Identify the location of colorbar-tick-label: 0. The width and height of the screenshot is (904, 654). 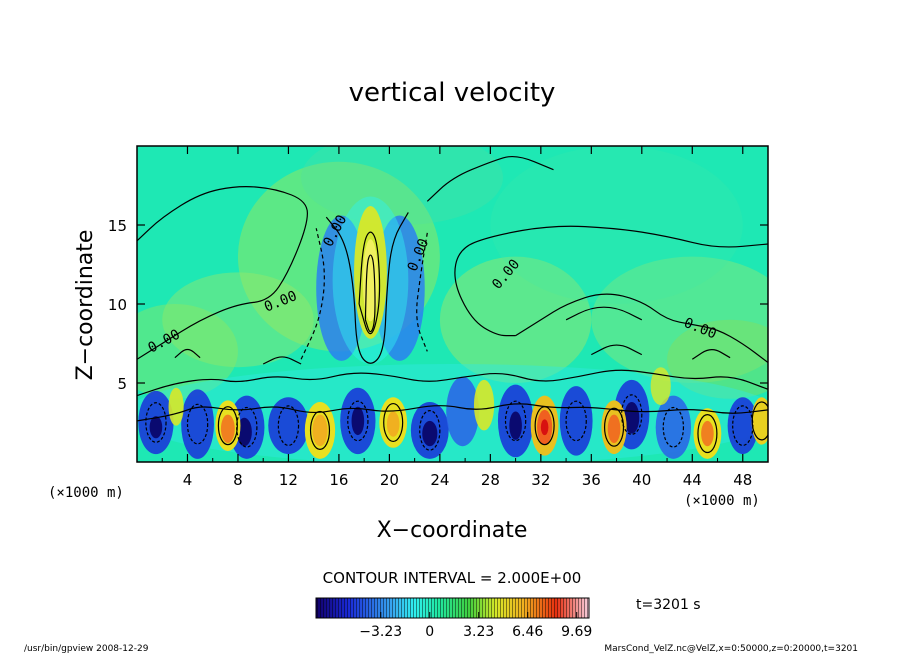
(429, 632).